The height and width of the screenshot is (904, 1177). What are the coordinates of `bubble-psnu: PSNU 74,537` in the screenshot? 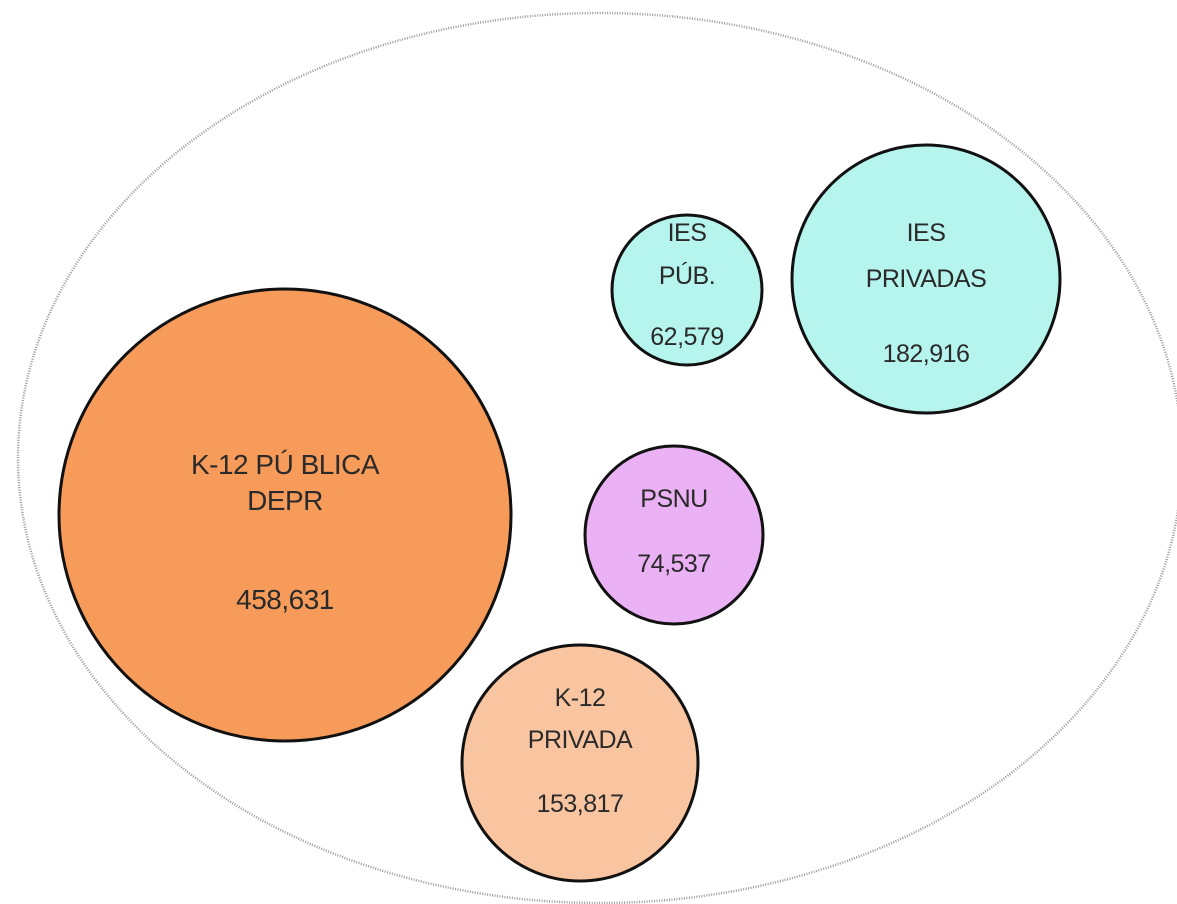 It's located at (674, 535).